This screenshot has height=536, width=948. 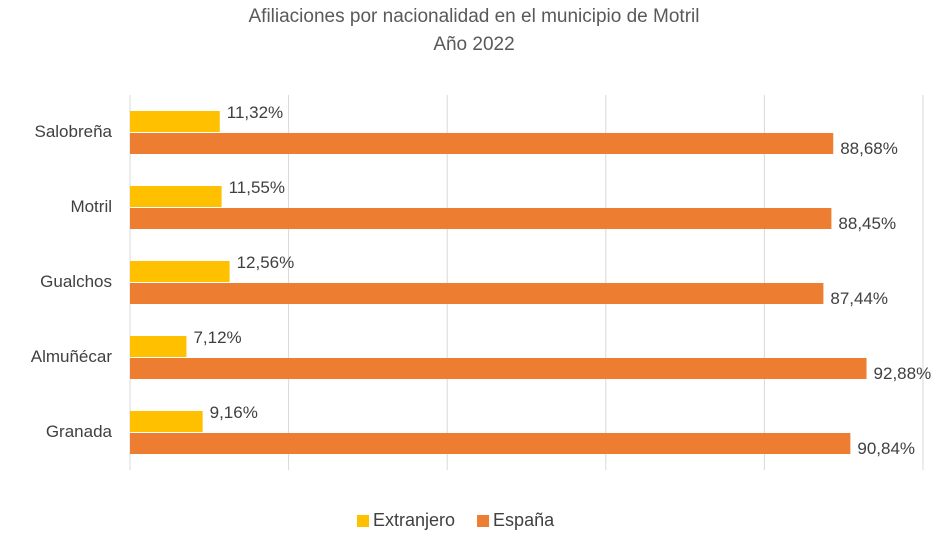 I want to click on chart-subtitle: Año 2022, so click(x=473, y=44).